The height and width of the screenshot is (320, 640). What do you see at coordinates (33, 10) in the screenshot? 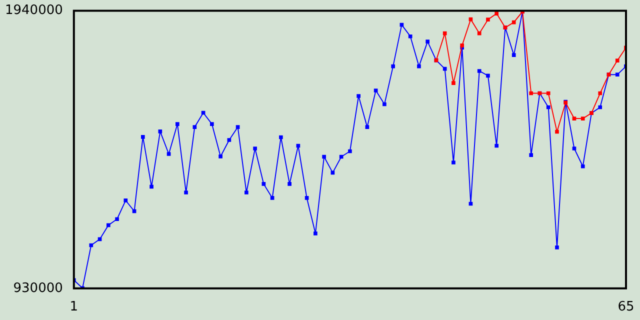
I see `y-tick-label: 1940000` at bounding box center [33, 10].